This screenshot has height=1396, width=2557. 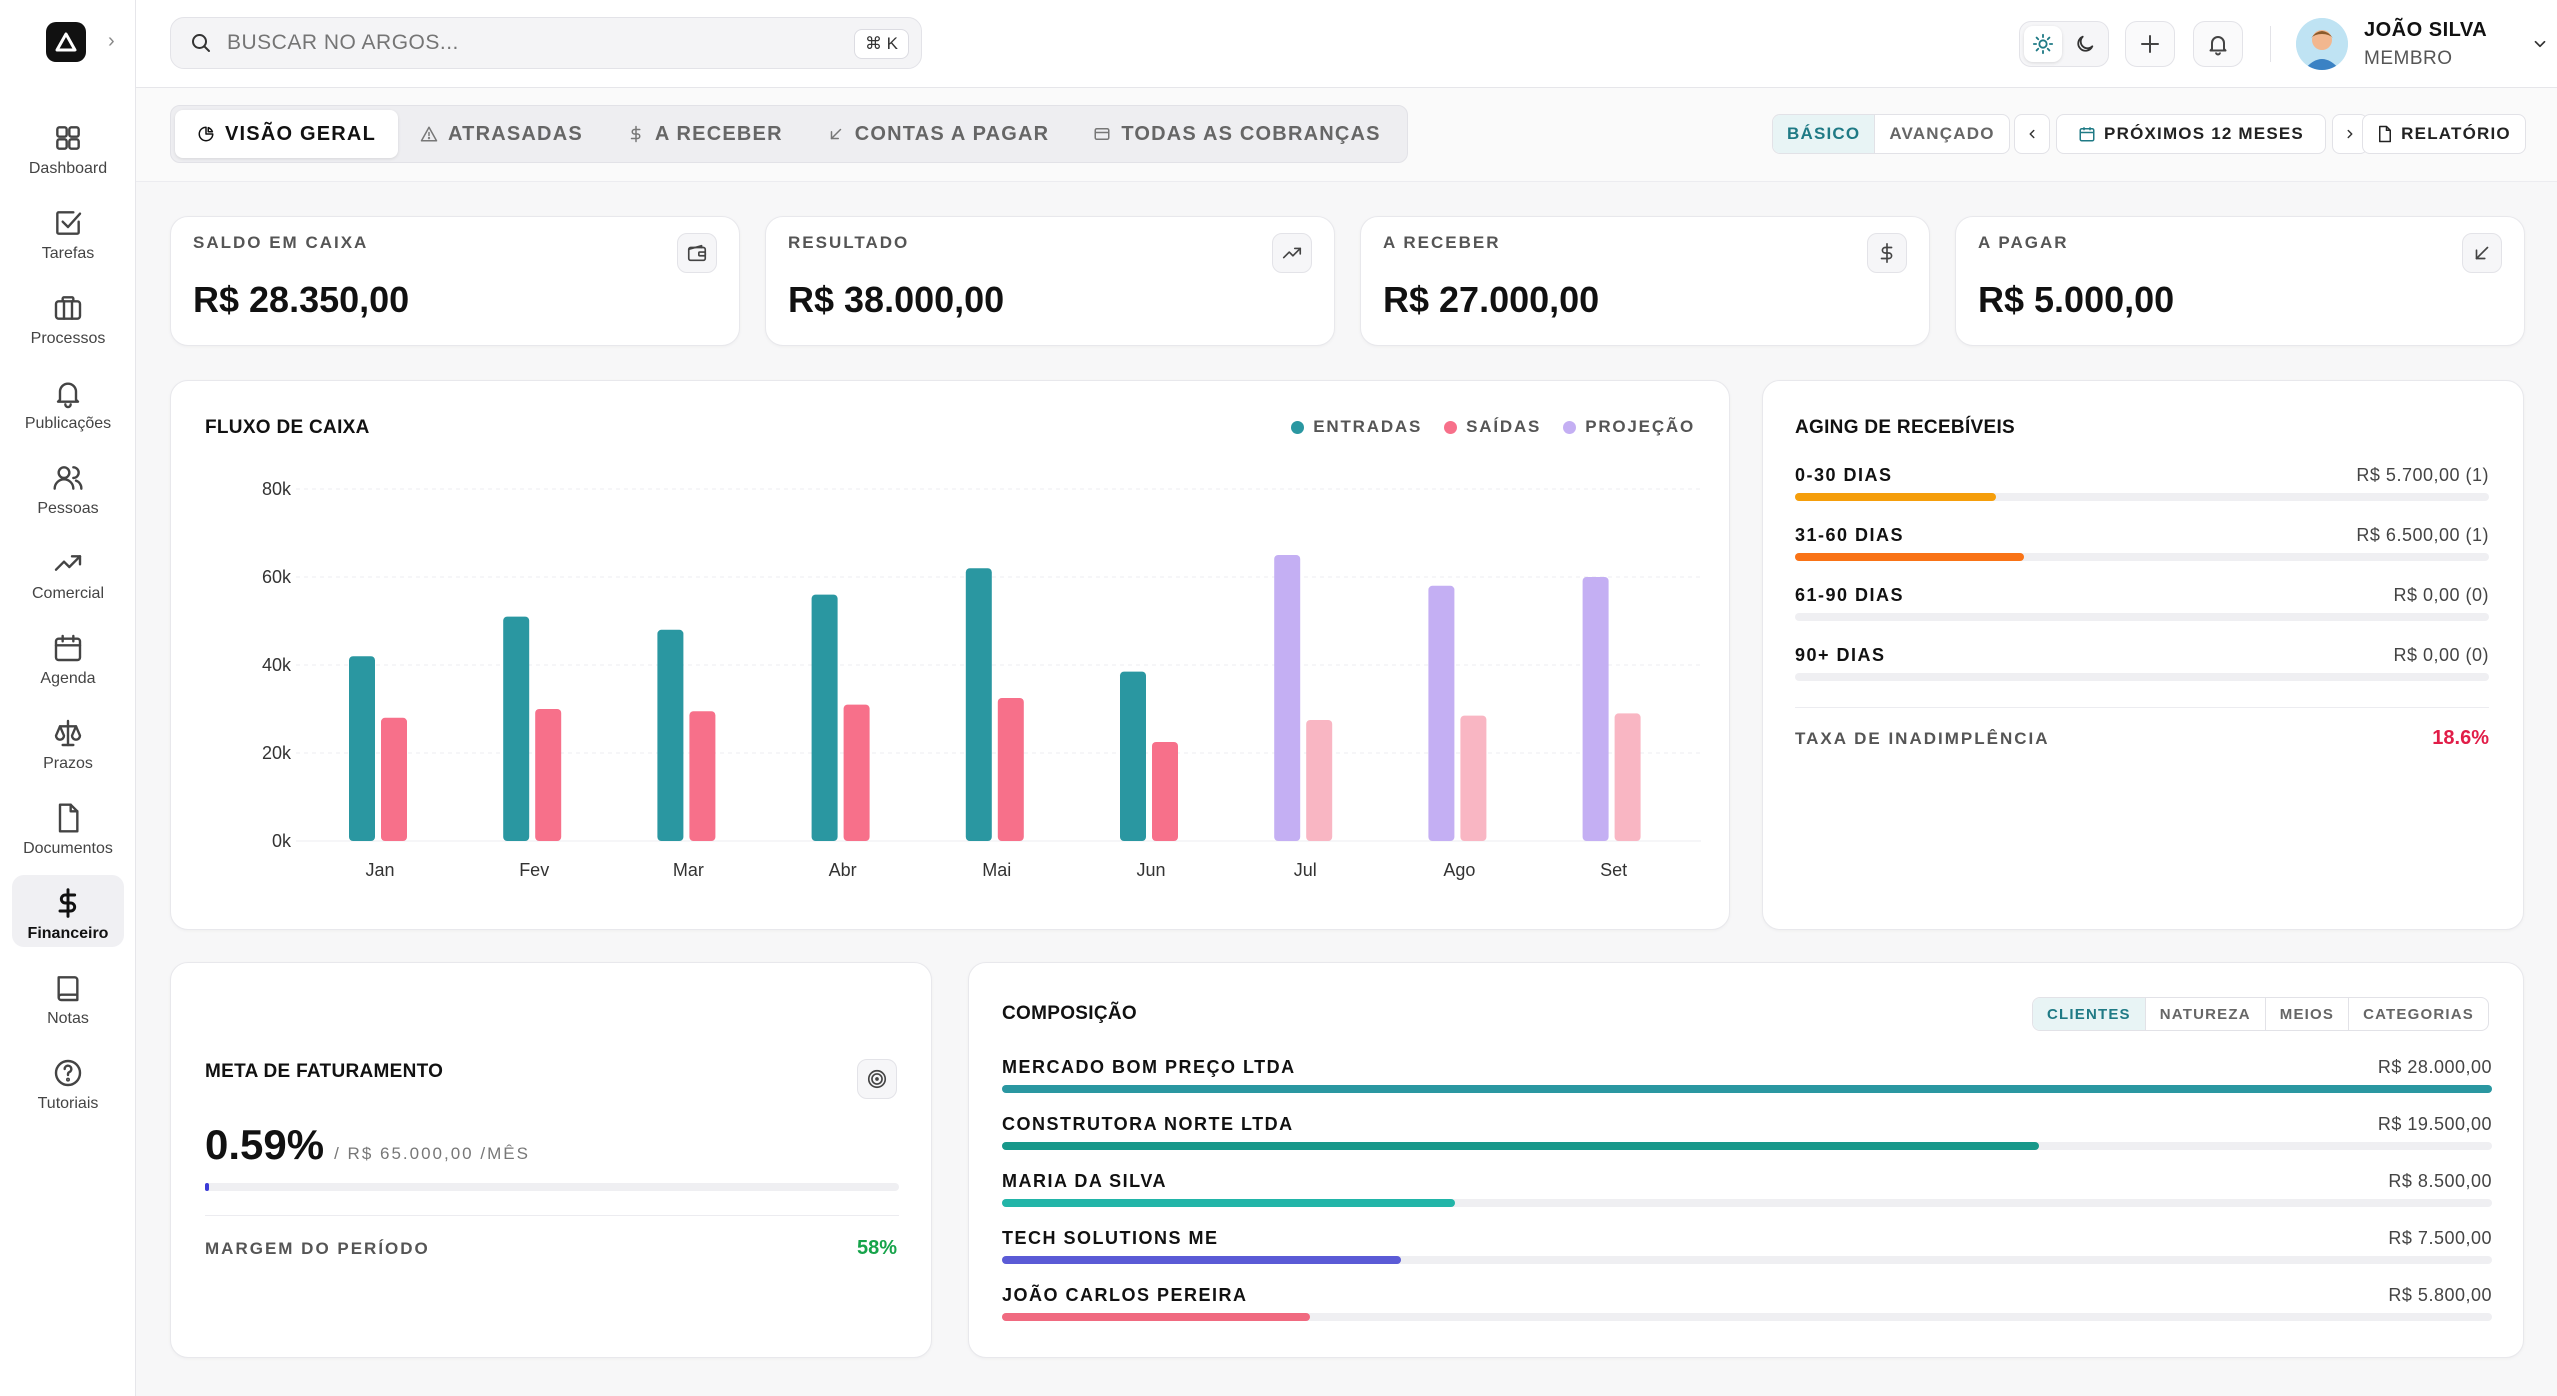 What do you see at coordinates (2206, 1014) in the screenshot?
I see `composition-filter-1: NATUREZA` at bounding box center [2206, 1014].